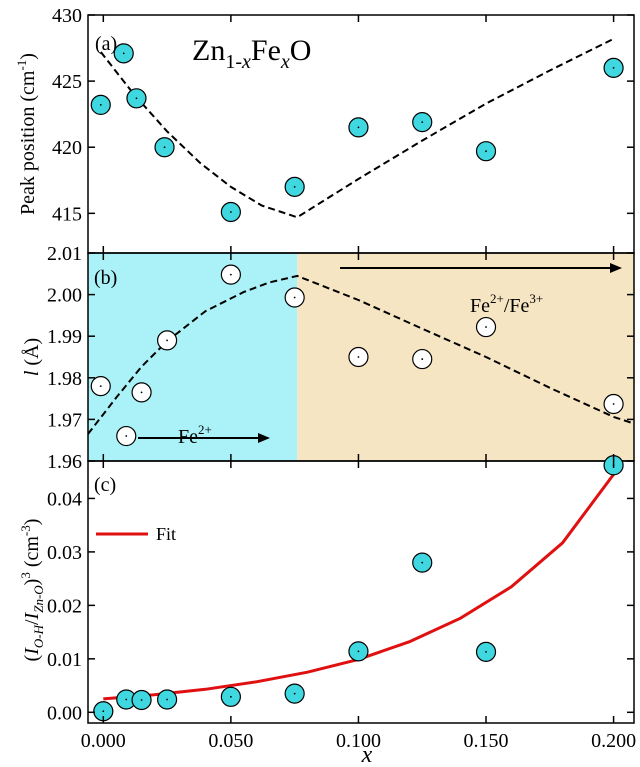  I want to click on panel-c-y-tick-label: 0.04, so click(64, 499).